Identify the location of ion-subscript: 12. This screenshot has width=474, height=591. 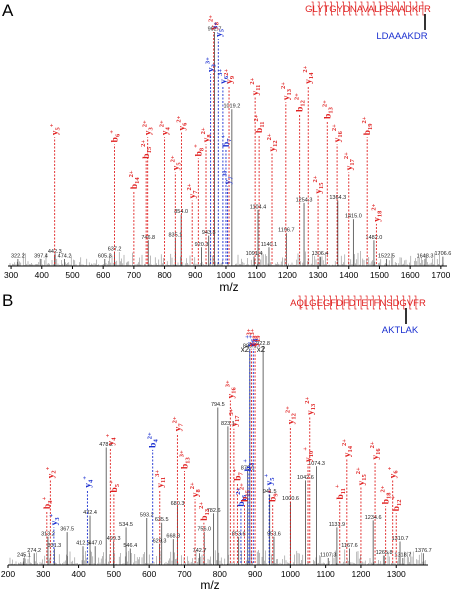
(303, 103).